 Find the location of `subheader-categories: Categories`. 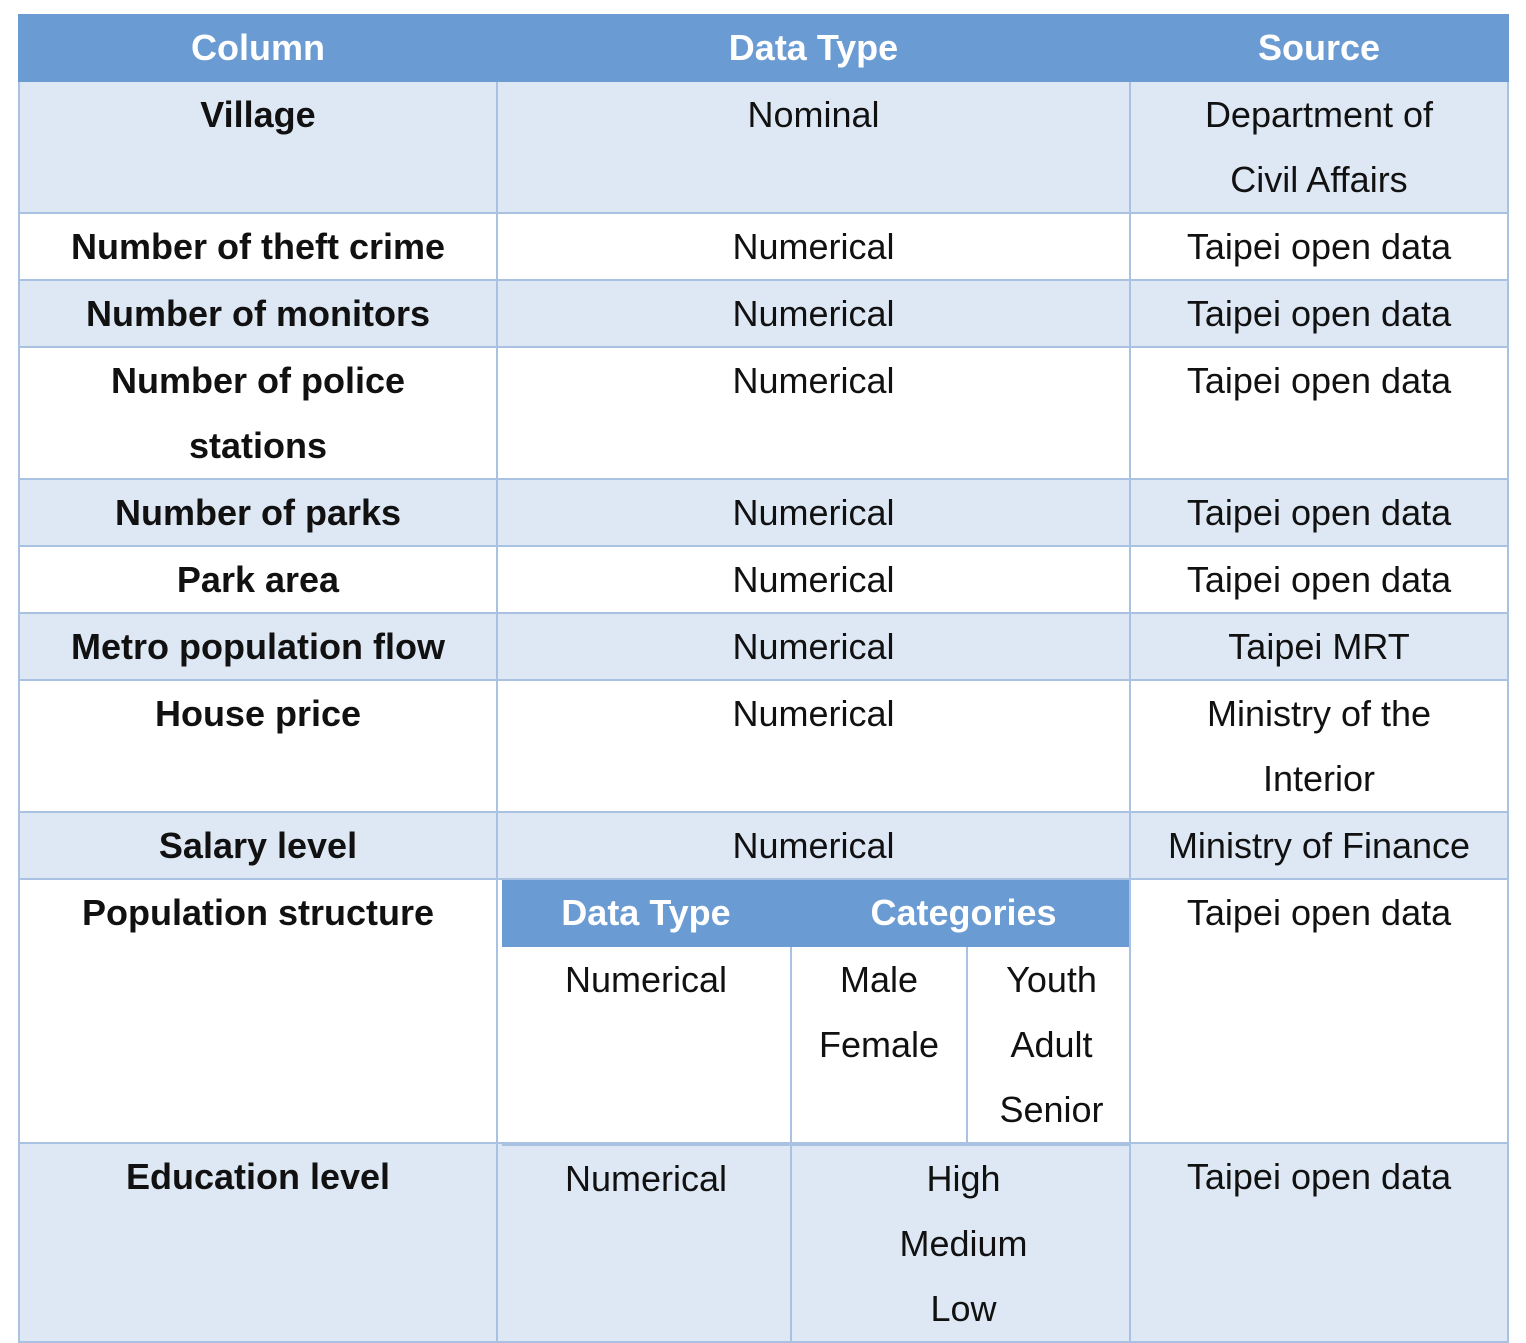

subheader-categories: Categories is located at coordinates (958, 914).